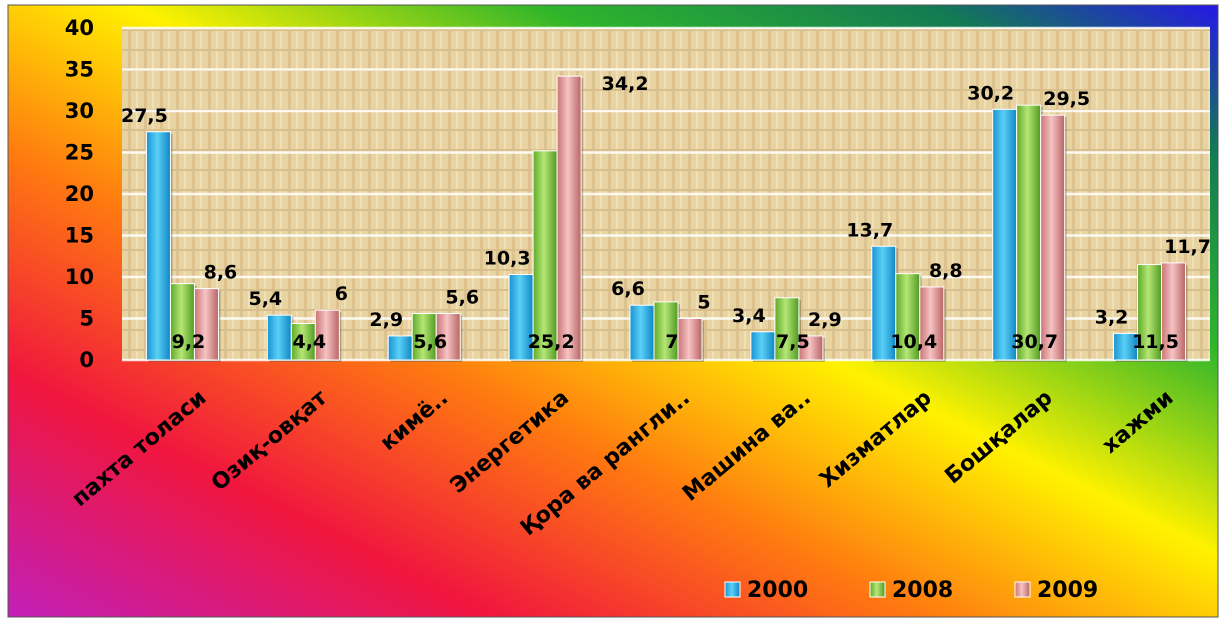  I want to click on legend: 2000 2008 2009, so click(911, 590).